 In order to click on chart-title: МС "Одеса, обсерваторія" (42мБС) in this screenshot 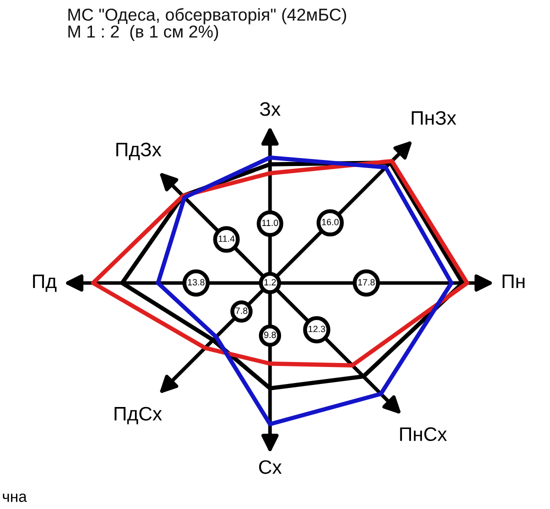, I will do `click(207, 16)`.